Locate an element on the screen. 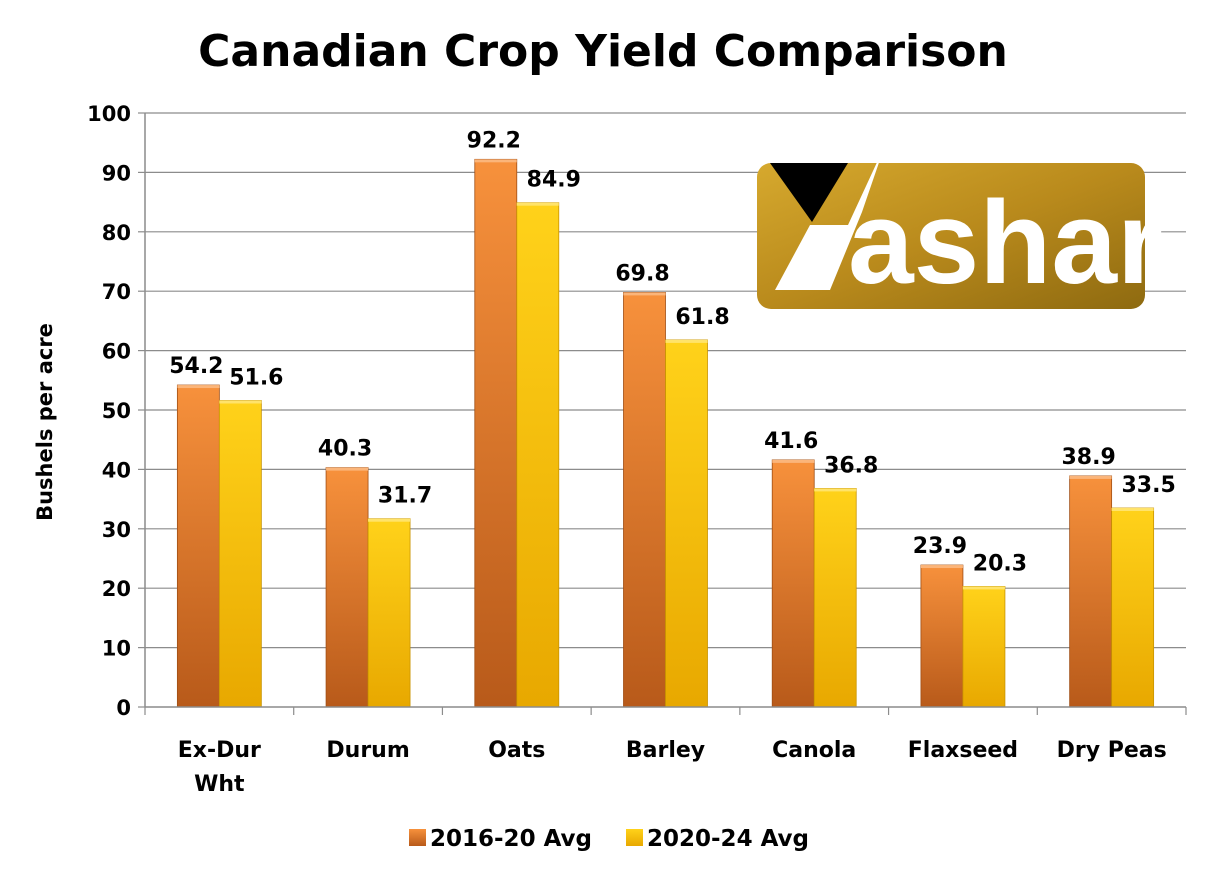  y-tick-label: 50 is located at coordinates (116, 411).